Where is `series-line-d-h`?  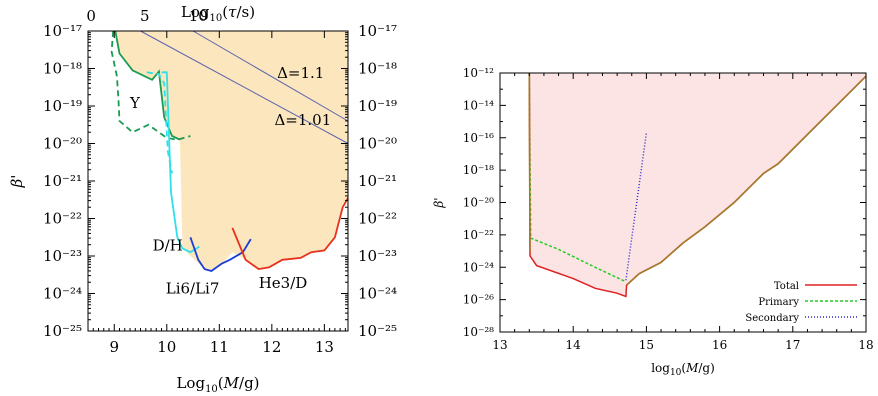 series-line-d-h is located at coordinates (180, 162).